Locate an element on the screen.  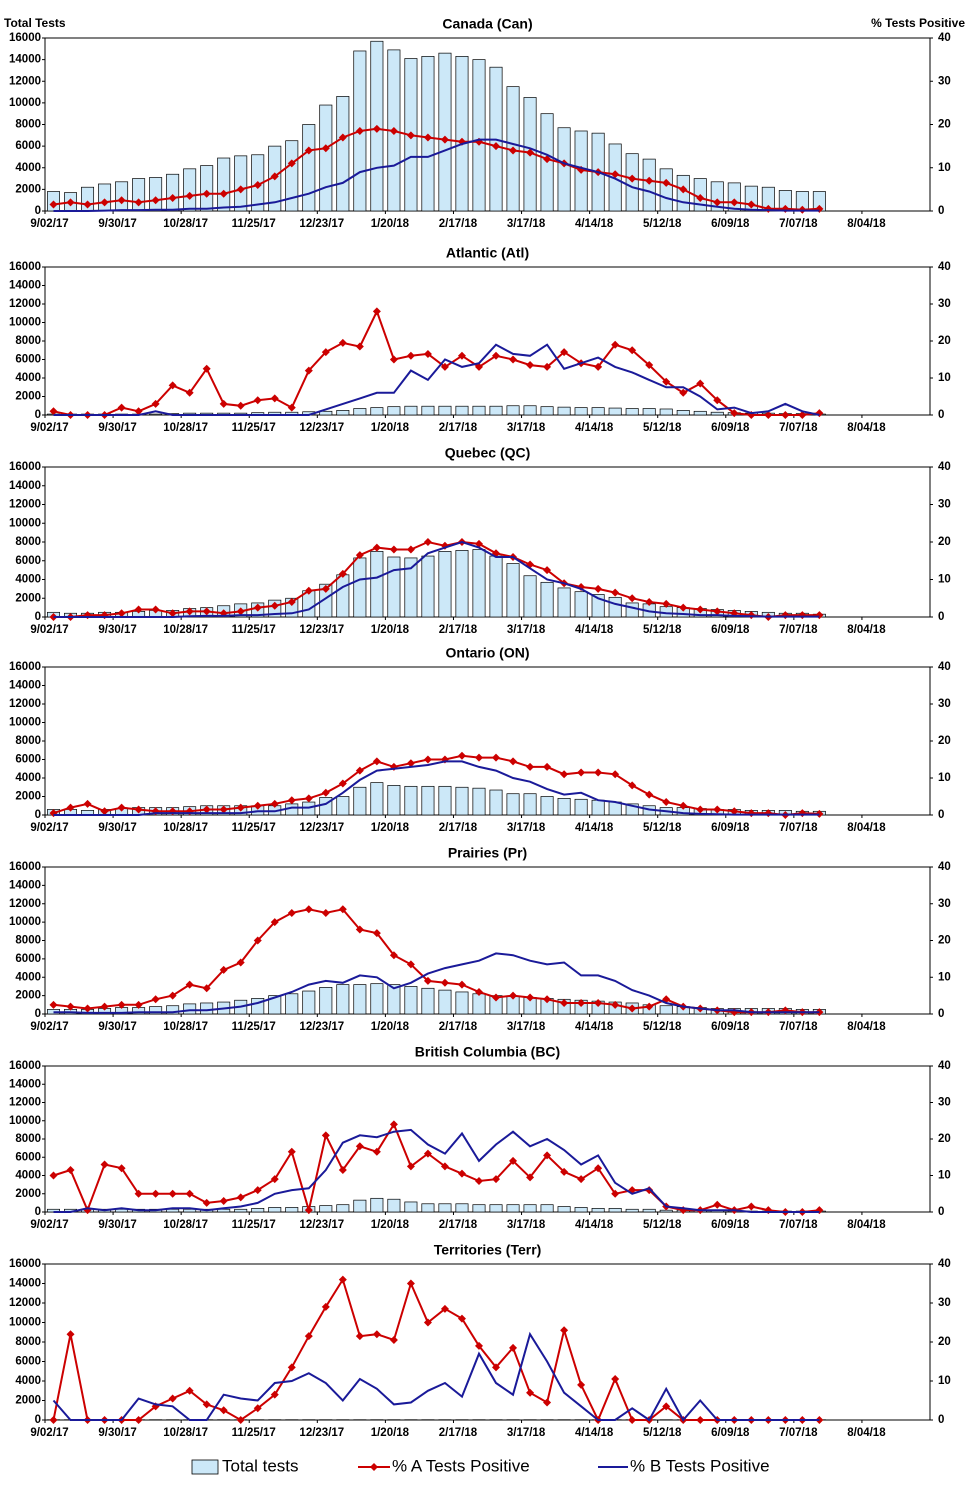
chart-title: Ontario (ON) is located at coordinates (488, 653).